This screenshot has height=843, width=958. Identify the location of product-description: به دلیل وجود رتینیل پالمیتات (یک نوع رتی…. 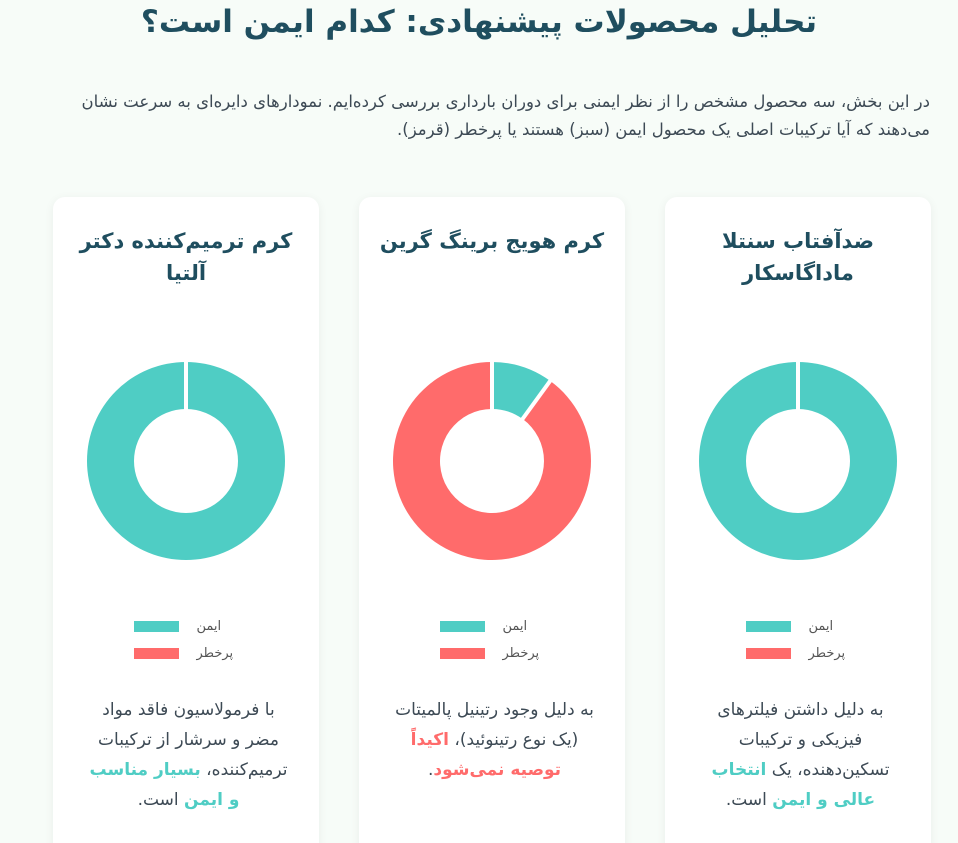
(494, 740).